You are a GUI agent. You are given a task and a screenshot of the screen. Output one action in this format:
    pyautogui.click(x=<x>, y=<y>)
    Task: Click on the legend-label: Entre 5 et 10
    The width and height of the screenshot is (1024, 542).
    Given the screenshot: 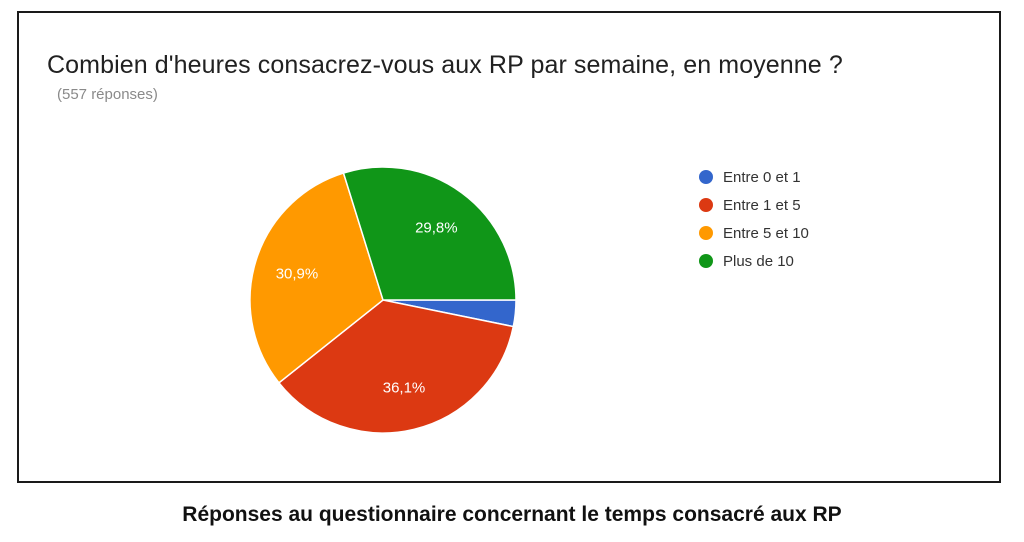 What is the action you would take?
    pyautogui.click(x=766, y=233)
    